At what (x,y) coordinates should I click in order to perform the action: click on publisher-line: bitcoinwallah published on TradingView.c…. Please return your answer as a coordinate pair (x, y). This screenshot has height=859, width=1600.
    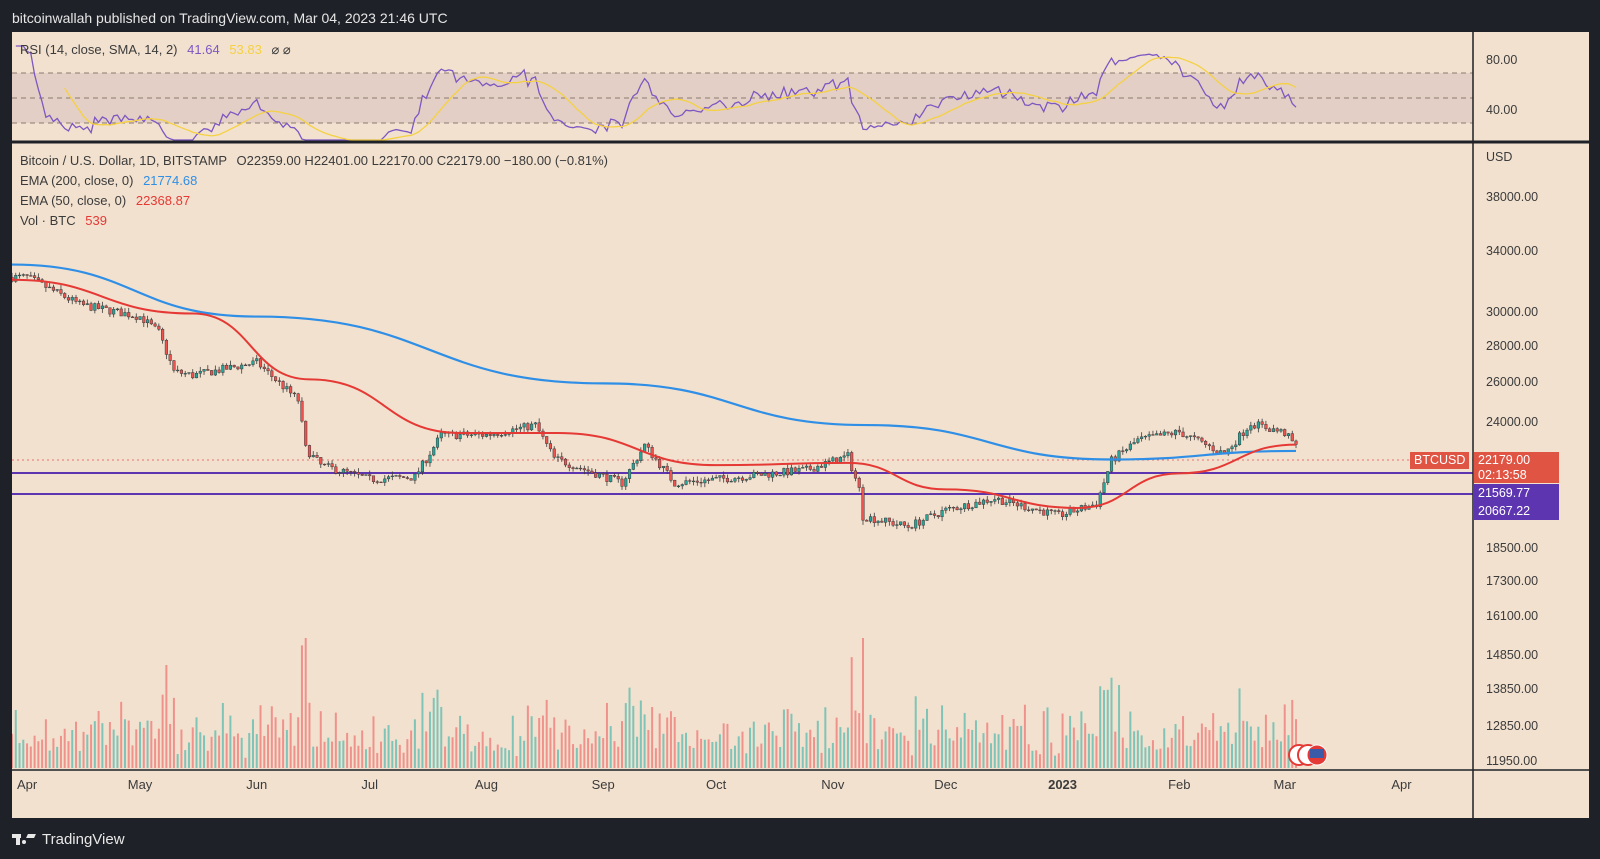
    Looking at the image, I should click on (230, 18).